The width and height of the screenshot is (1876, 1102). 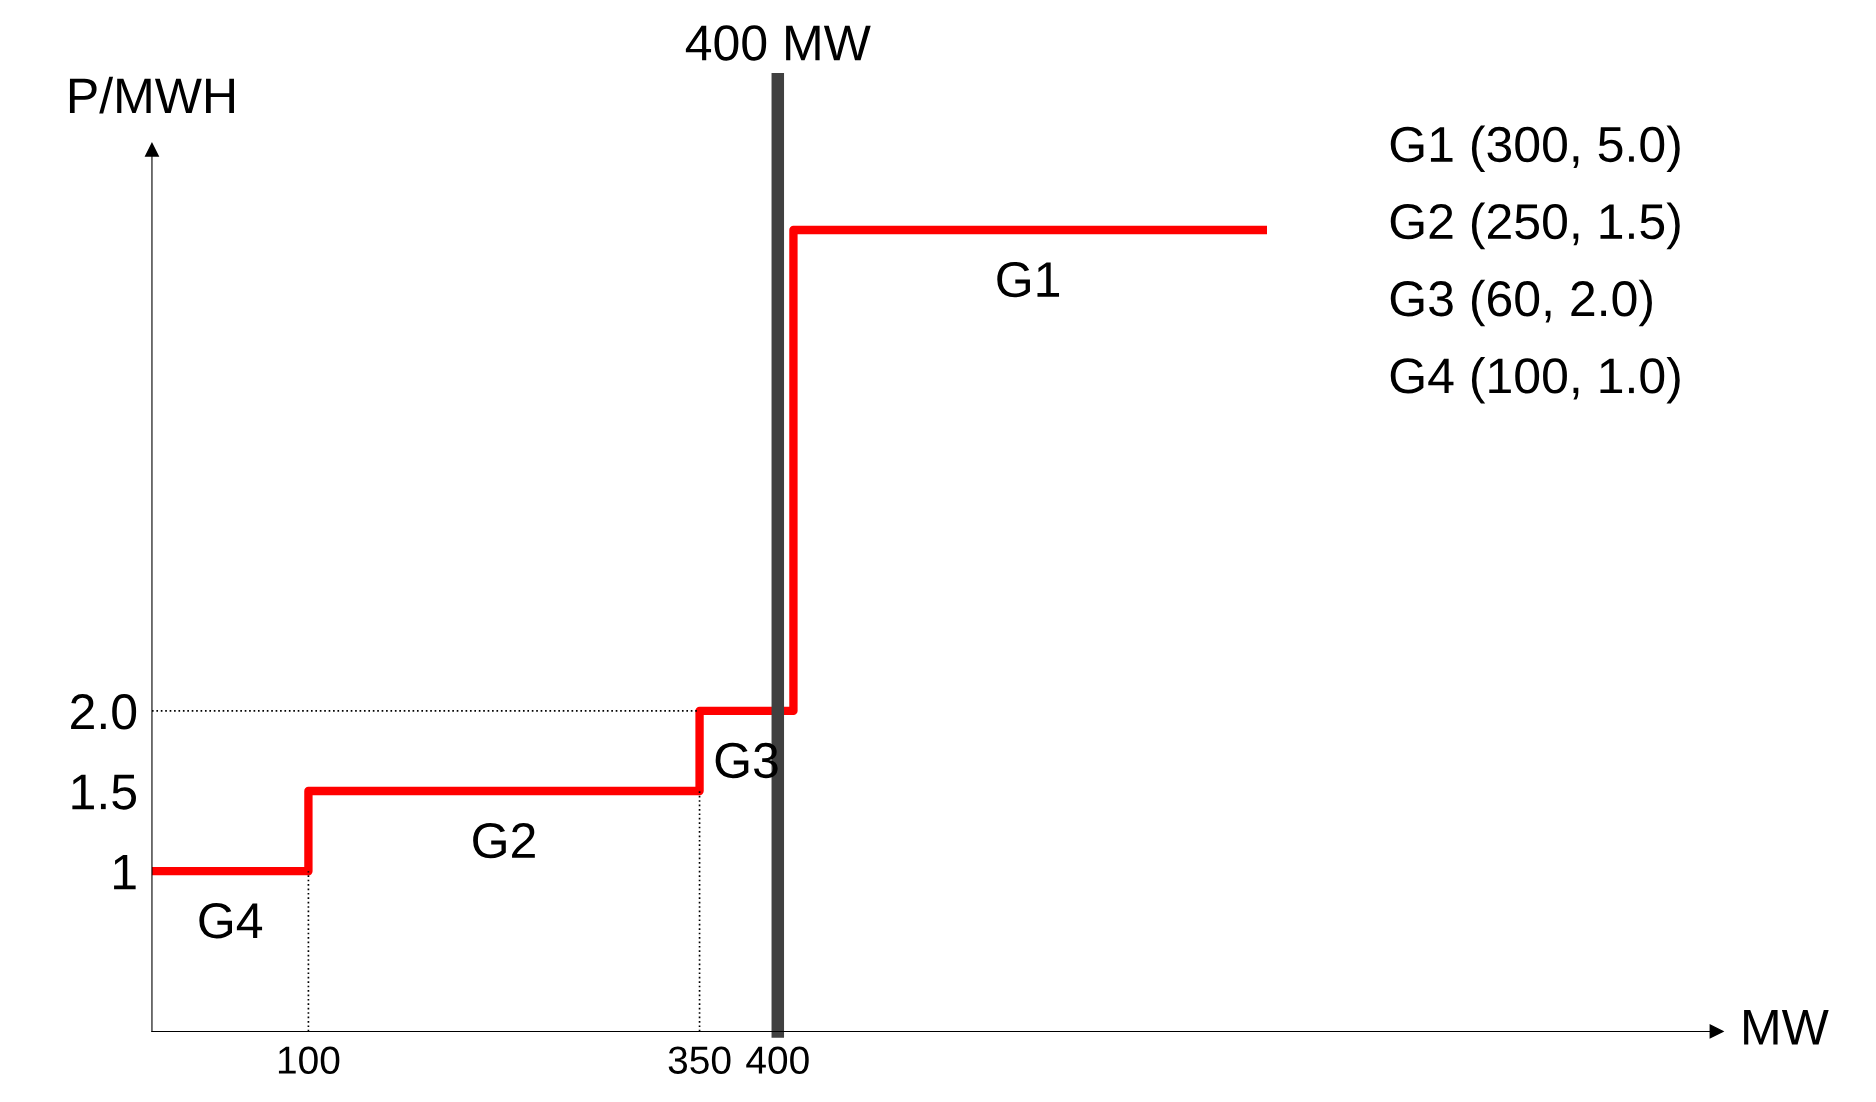 I want to click on ref-line-label: 400 MW, so click(x=778, y=43).